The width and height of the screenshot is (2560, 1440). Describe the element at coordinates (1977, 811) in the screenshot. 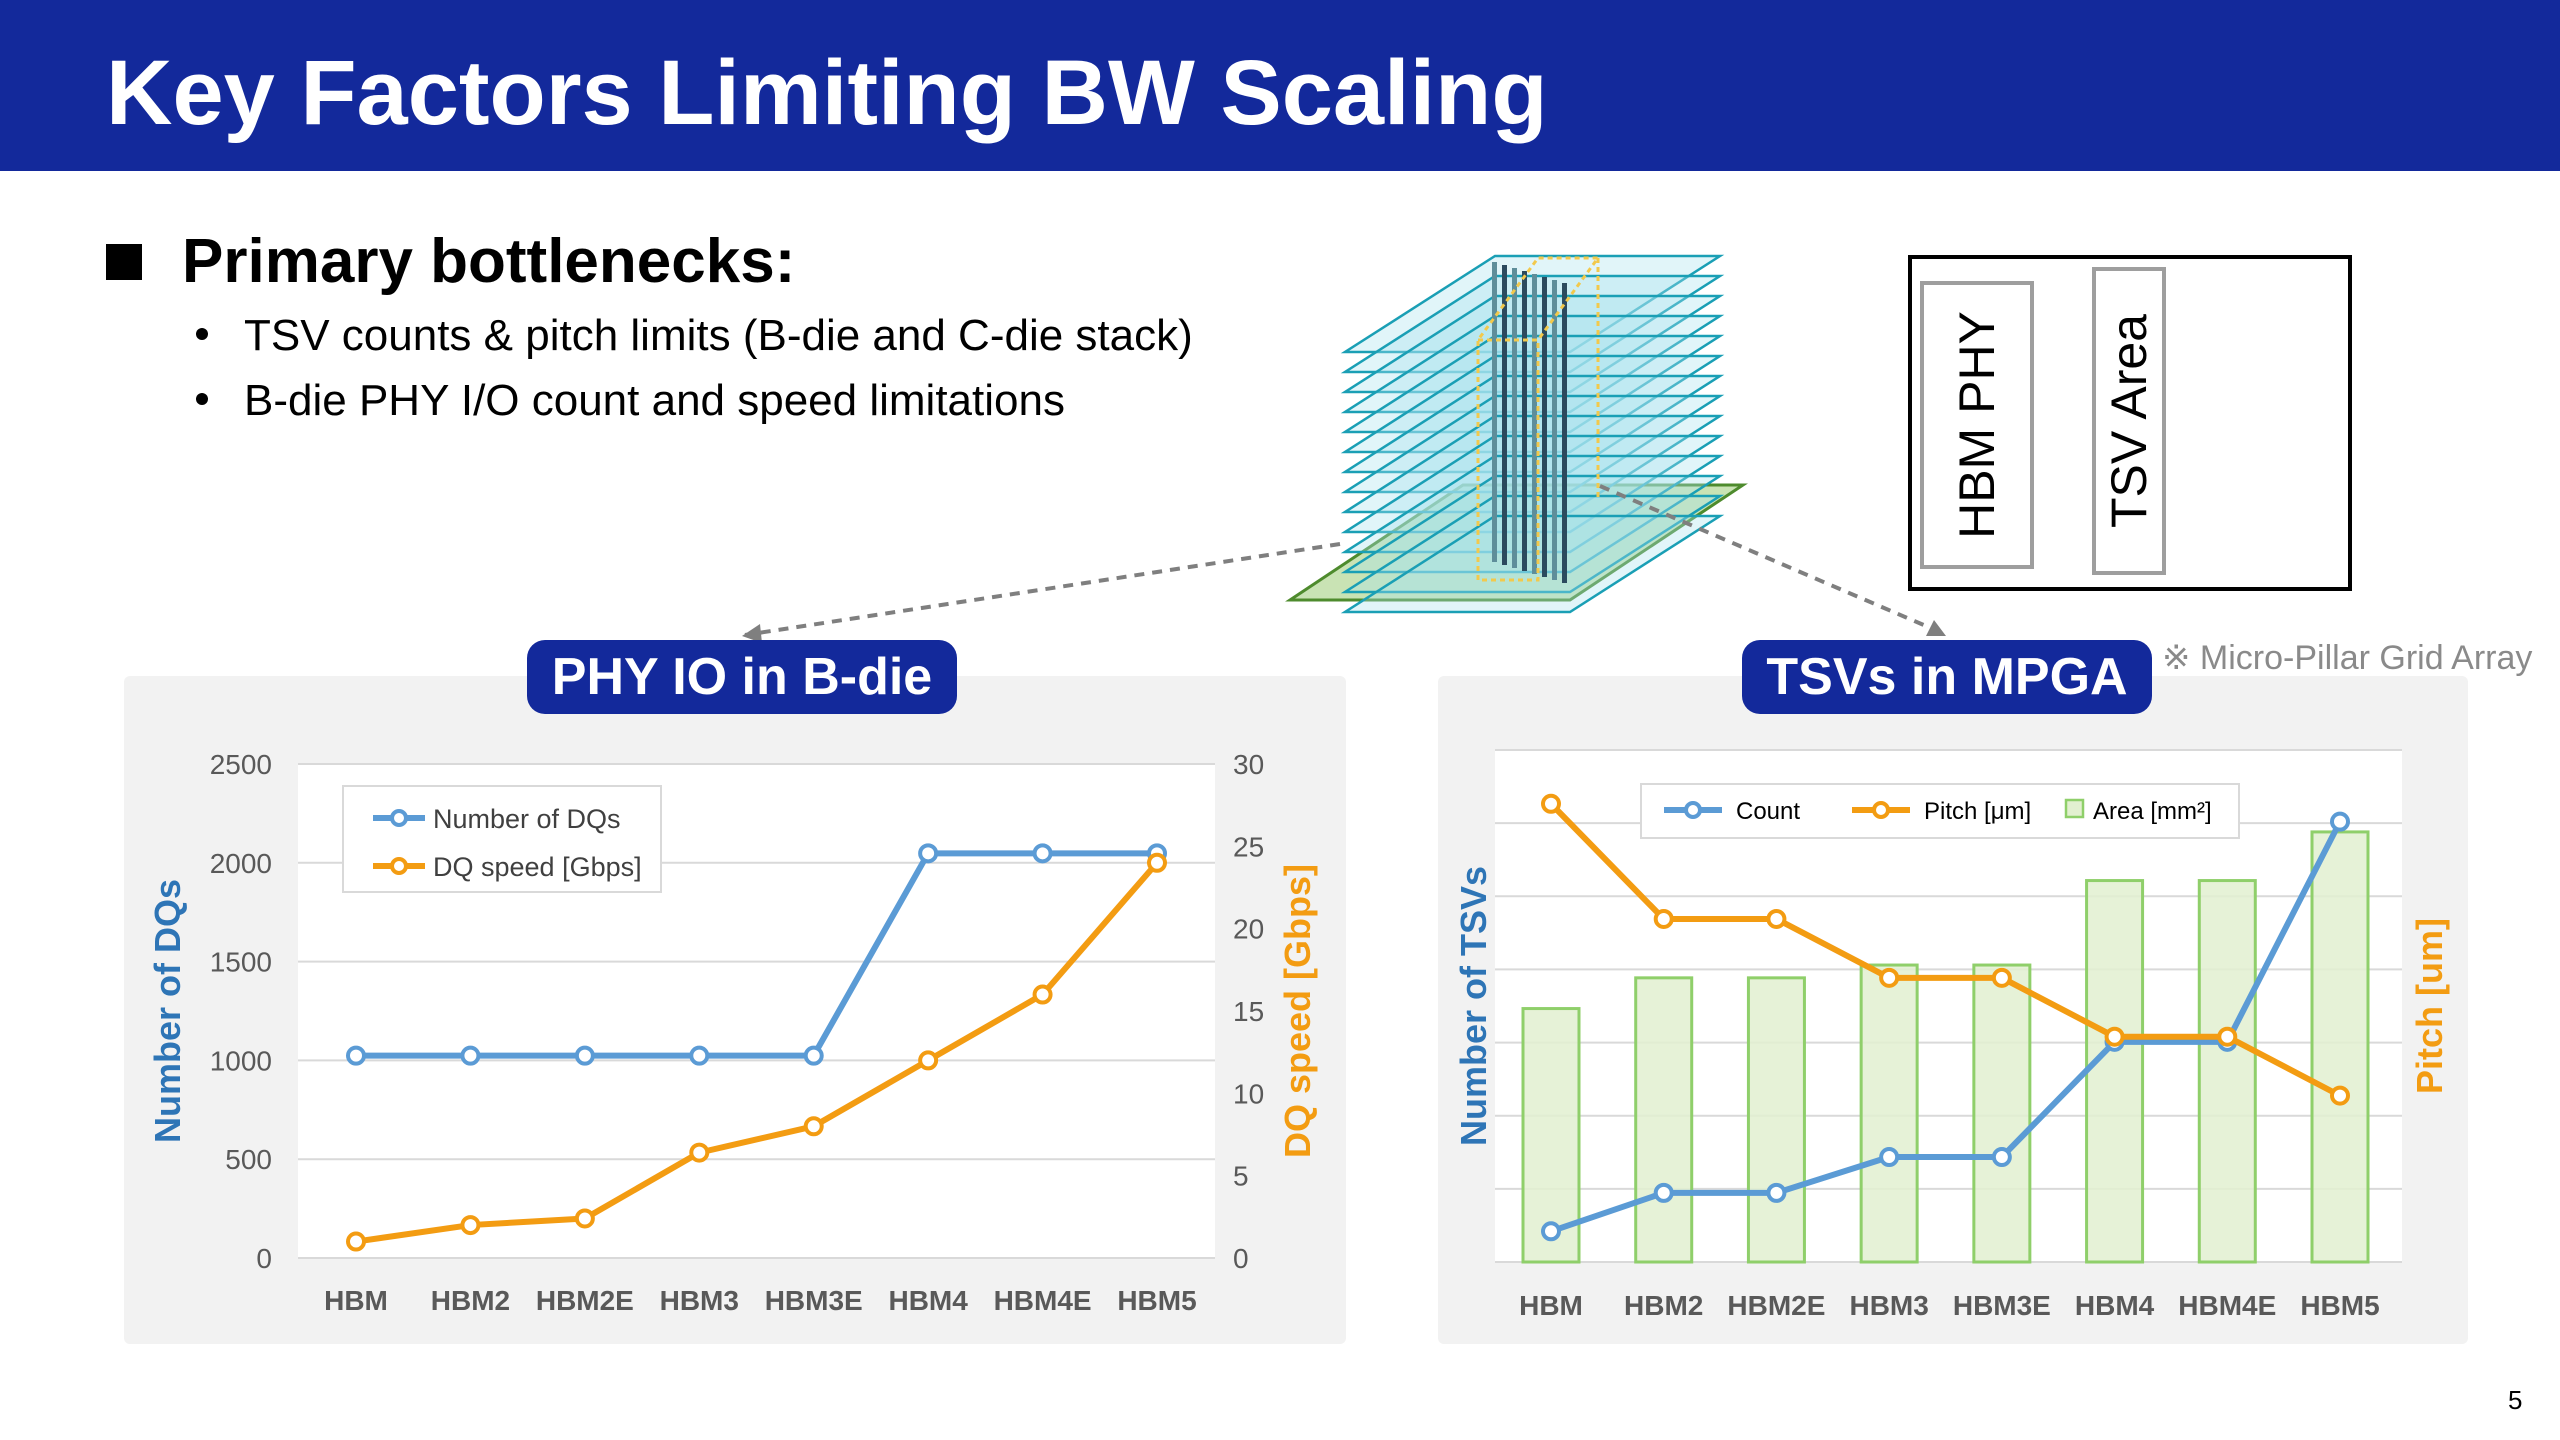

I see `legend-label: Pitch [μm]` at that location.